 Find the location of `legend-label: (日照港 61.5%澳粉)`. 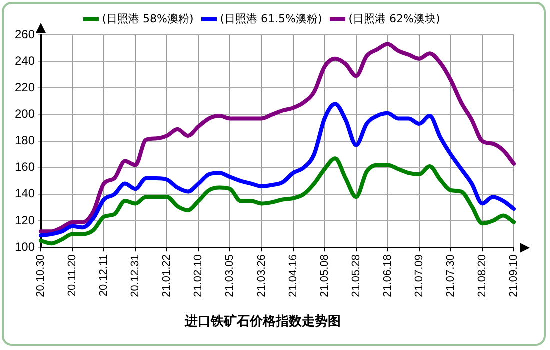

legend-label: (日照港 61.5%澳粉) is located at coordinates (271, 19).